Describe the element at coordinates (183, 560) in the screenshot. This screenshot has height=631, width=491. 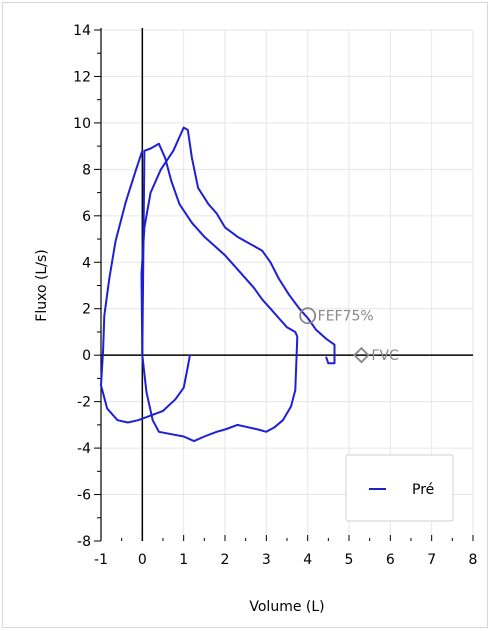
I see `x-tick-label: 1` at that location.